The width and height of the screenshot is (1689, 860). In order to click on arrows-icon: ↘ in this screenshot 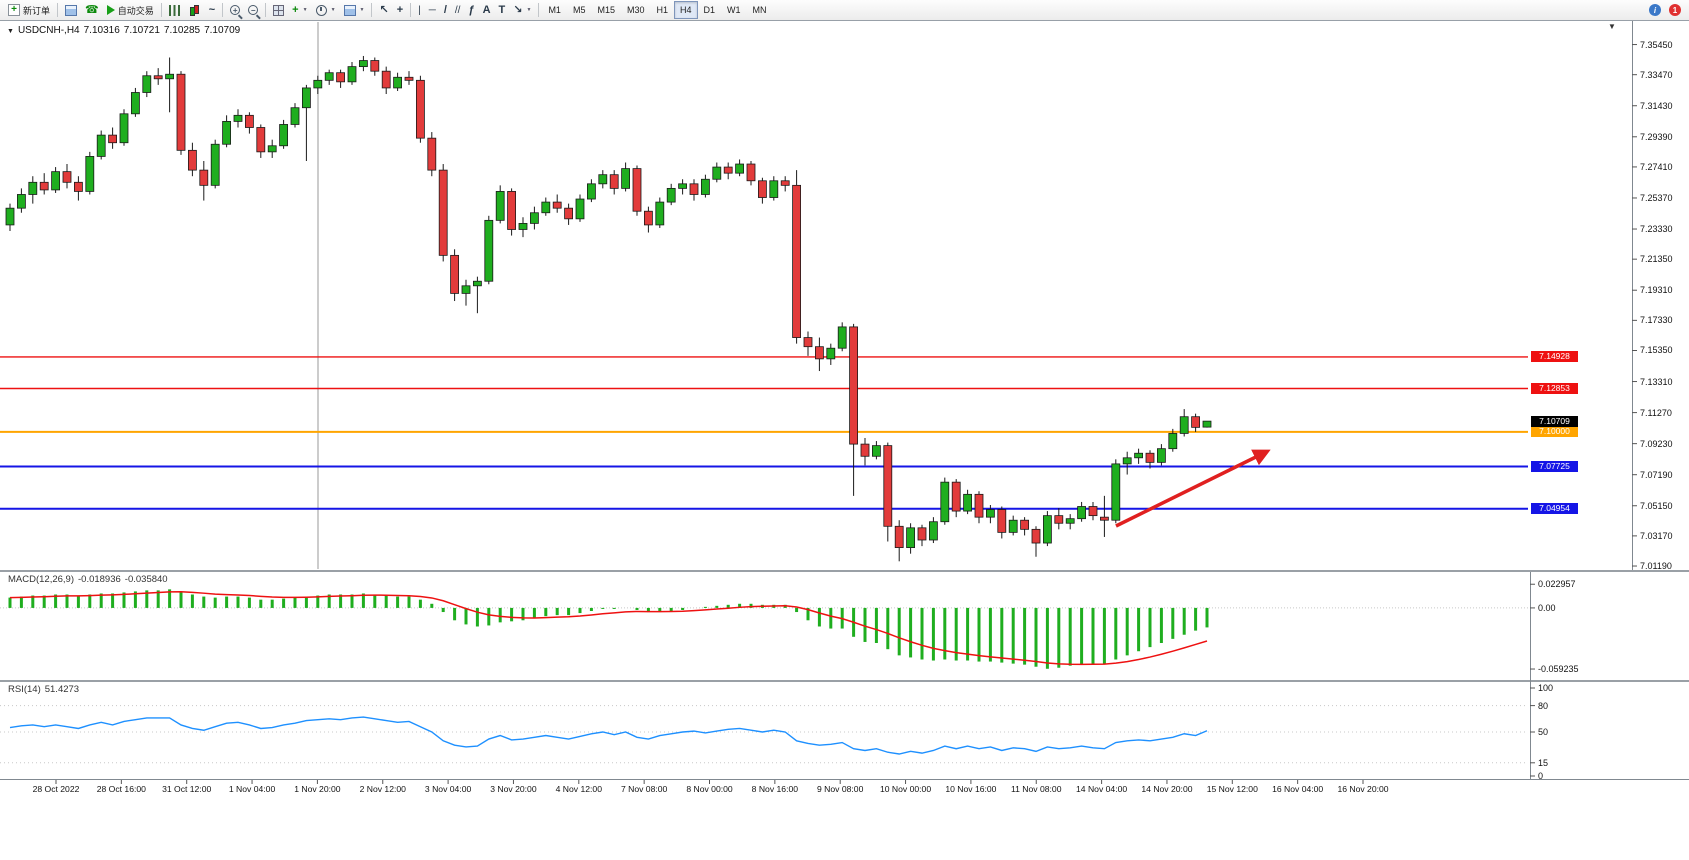, I will do `click(518, 9)`.